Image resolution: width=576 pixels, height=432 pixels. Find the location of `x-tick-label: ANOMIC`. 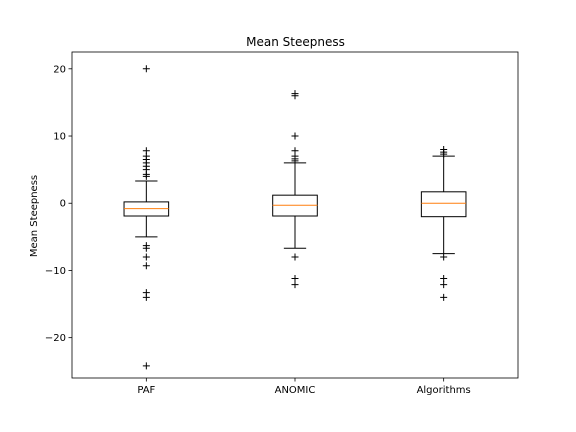

x-tick-label: ANOMIC is located at coordinates (295, 390).